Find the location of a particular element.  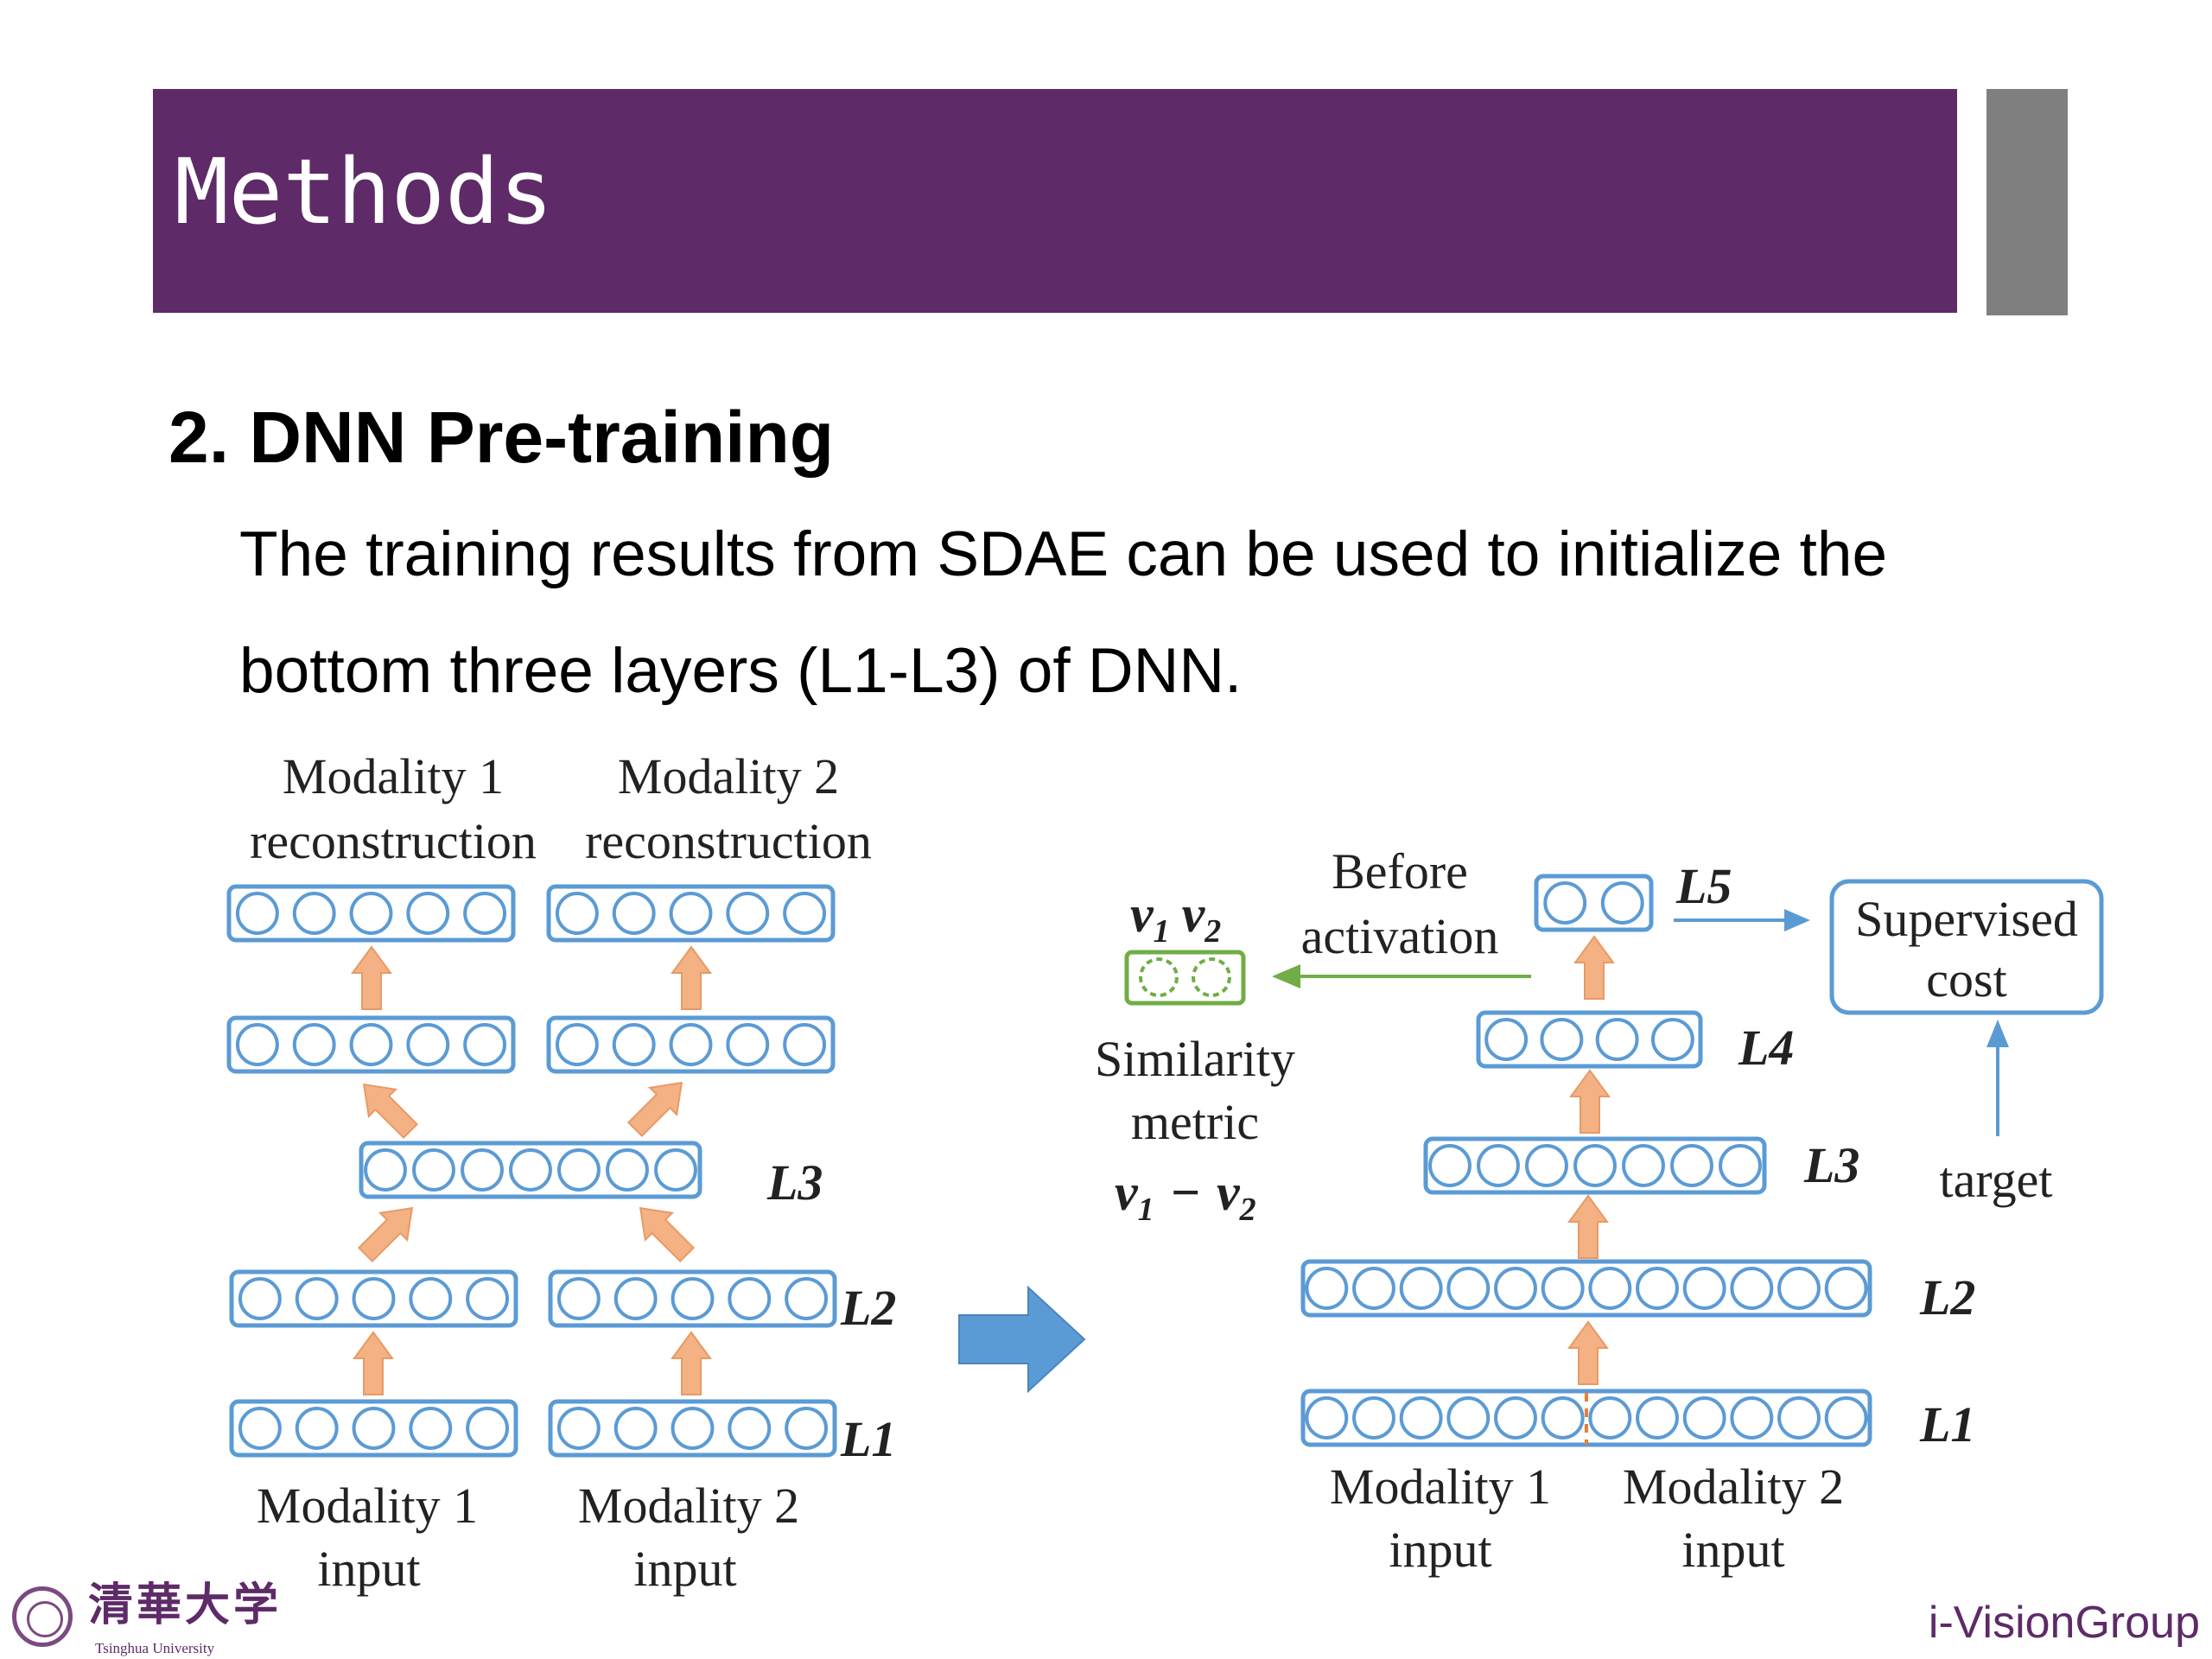

target-to-cost-arrow-head is located at coordinates (1997, 1033).